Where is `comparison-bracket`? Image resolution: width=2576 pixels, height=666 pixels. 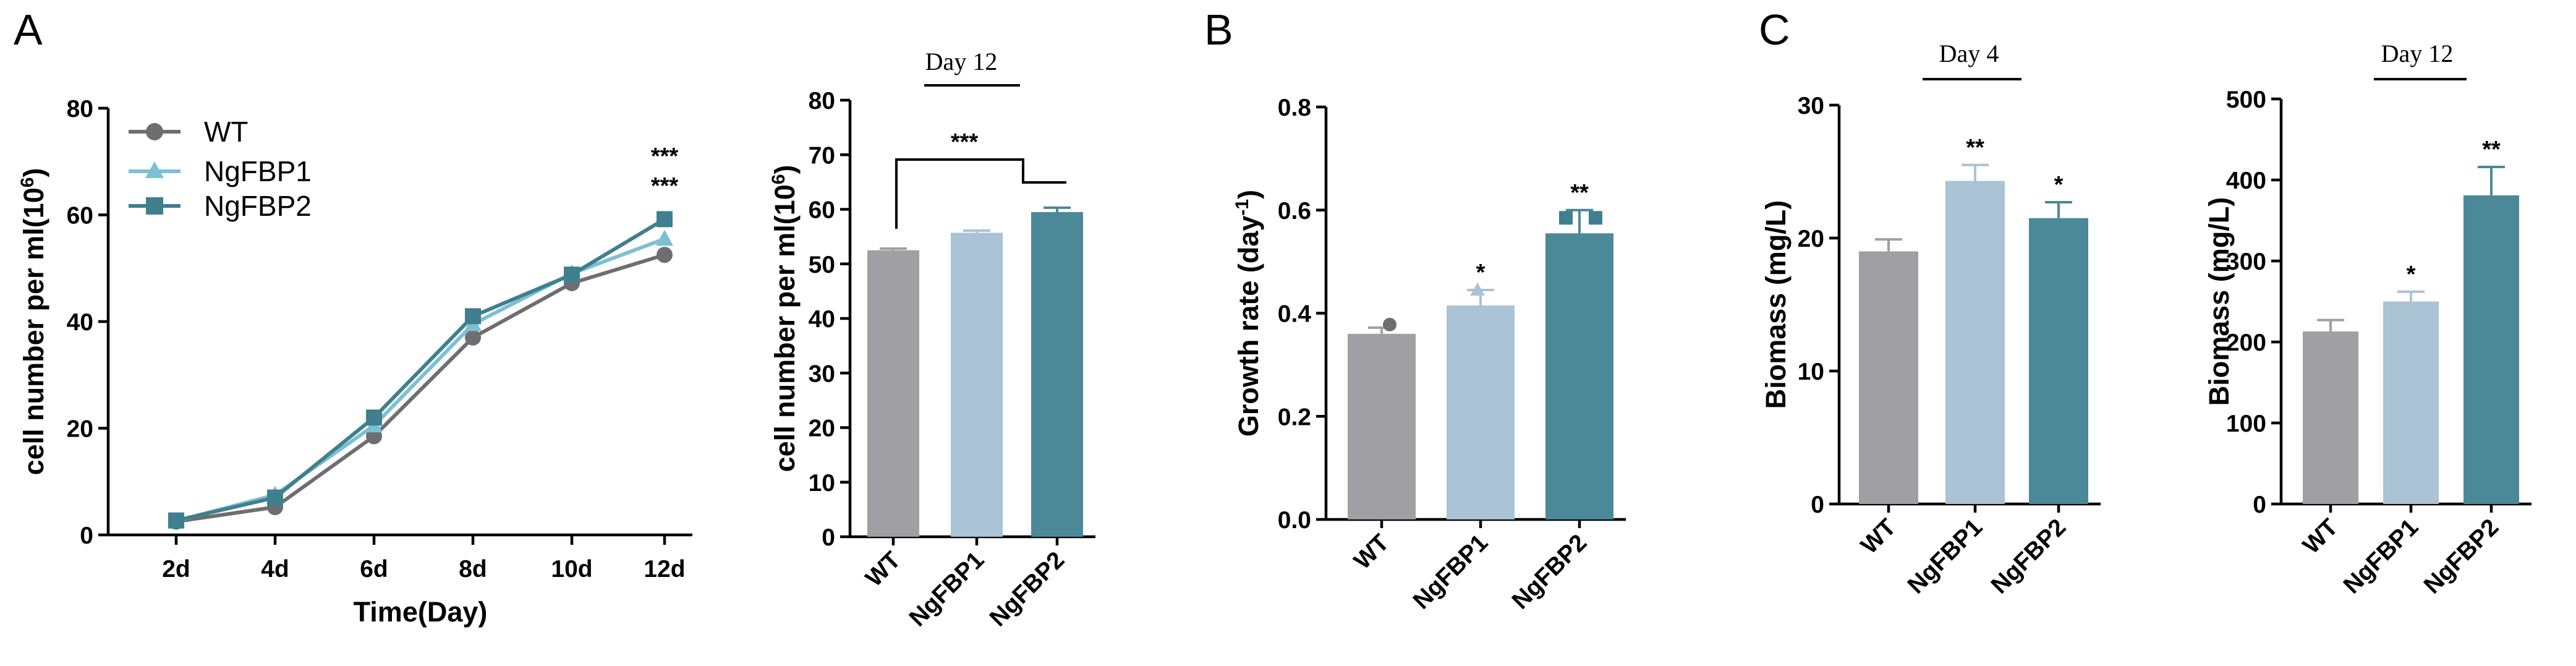 comparison-bracket is located at coordinates (980, 193).